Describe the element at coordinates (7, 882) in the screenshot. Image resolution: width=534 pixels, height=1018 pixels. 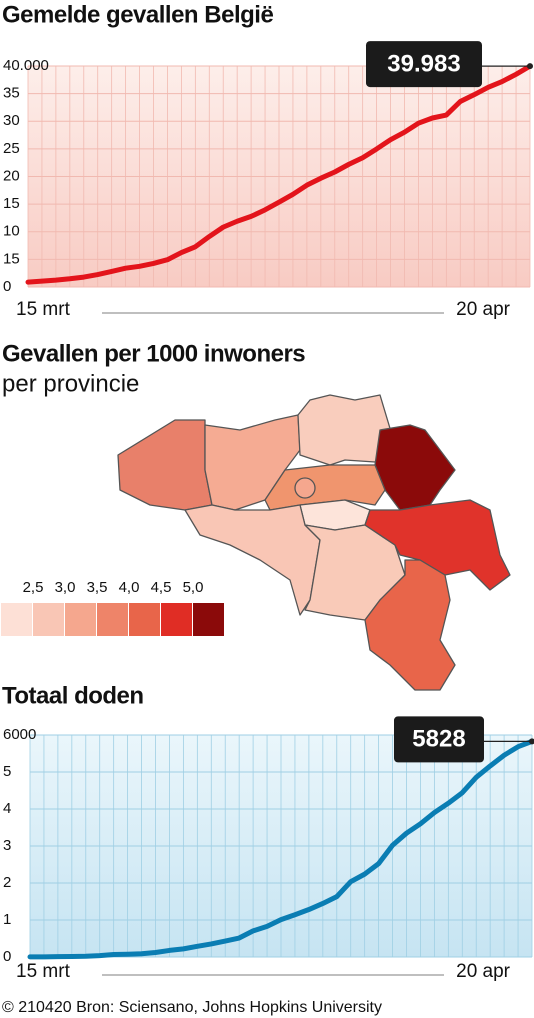
I see `y-tick-label: 2` at that location.